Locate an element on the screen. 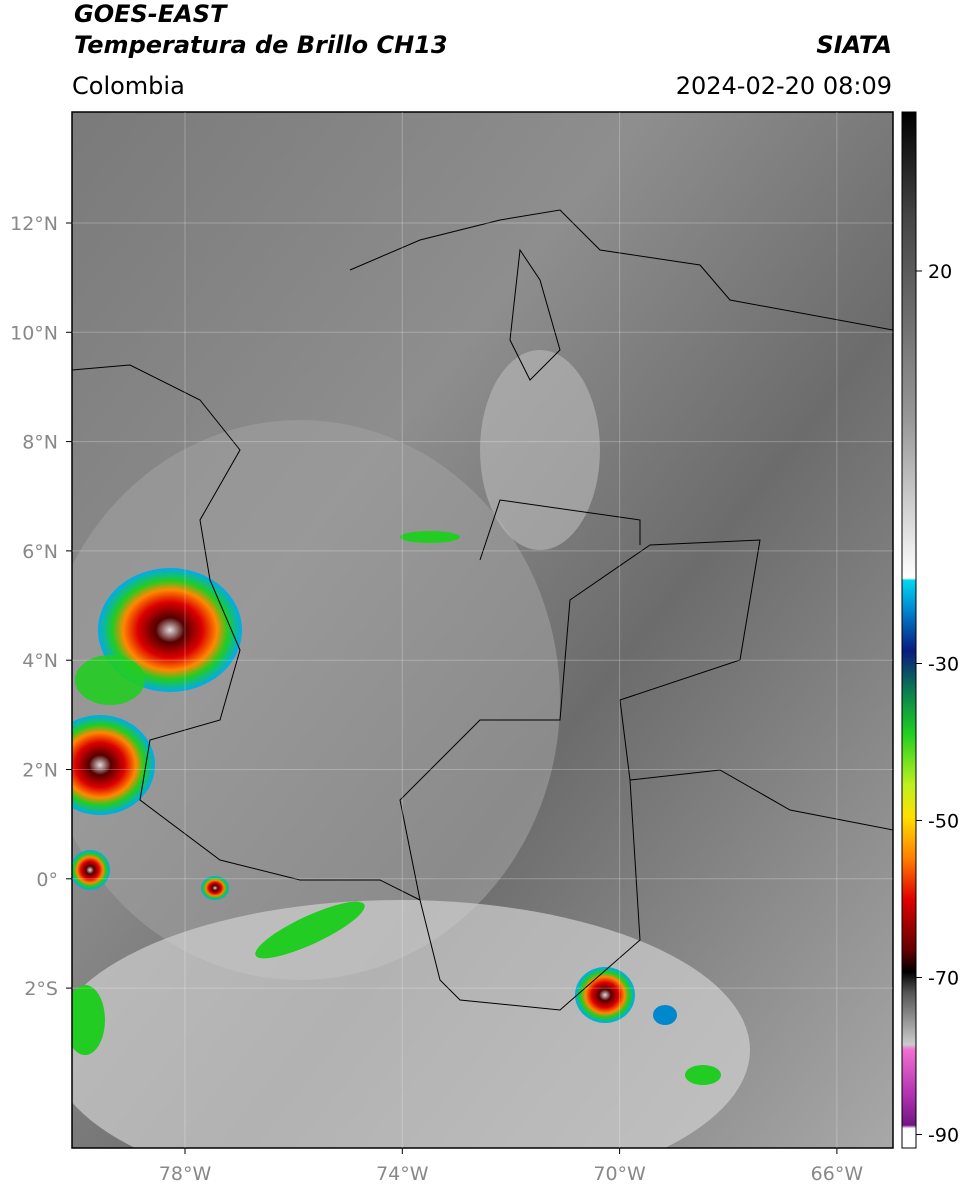  lat-label: 8°N is located at coordinates (40, 443).